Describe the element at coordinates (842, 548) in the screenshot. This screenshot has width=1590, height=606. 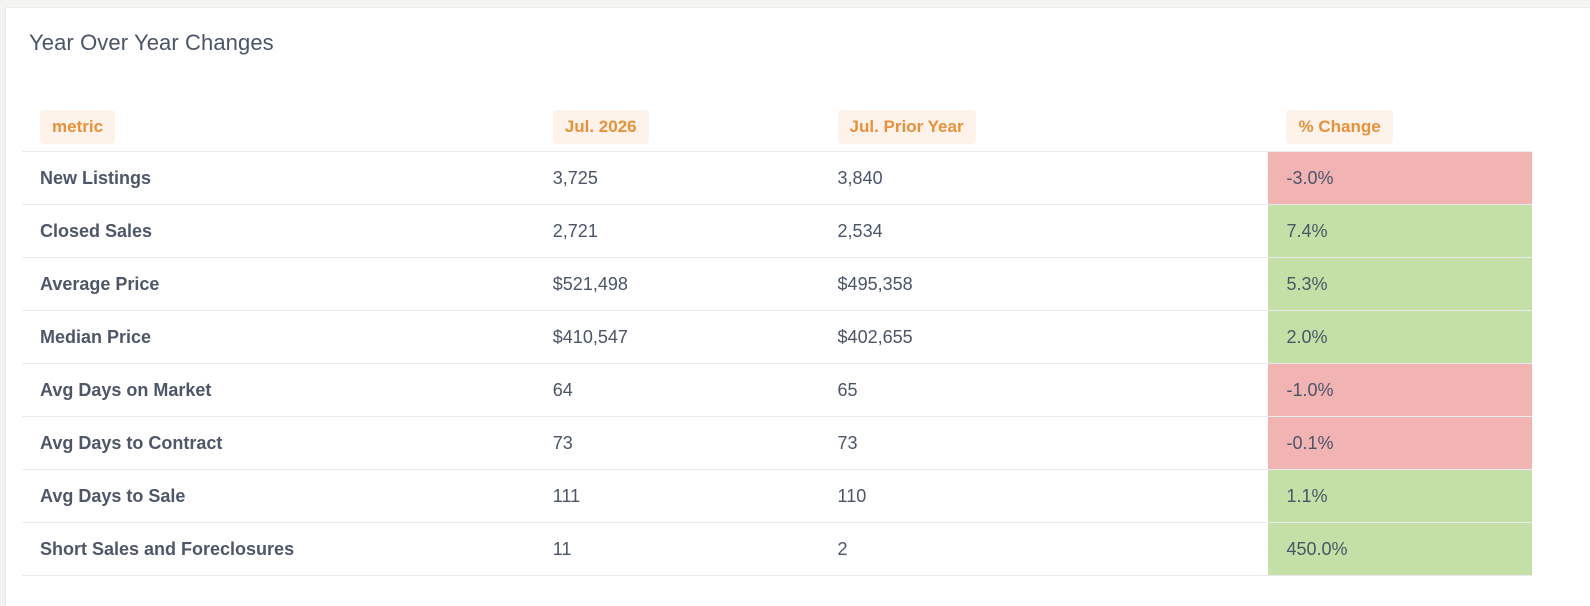
I see `prior-value-cell: 2` at that location.